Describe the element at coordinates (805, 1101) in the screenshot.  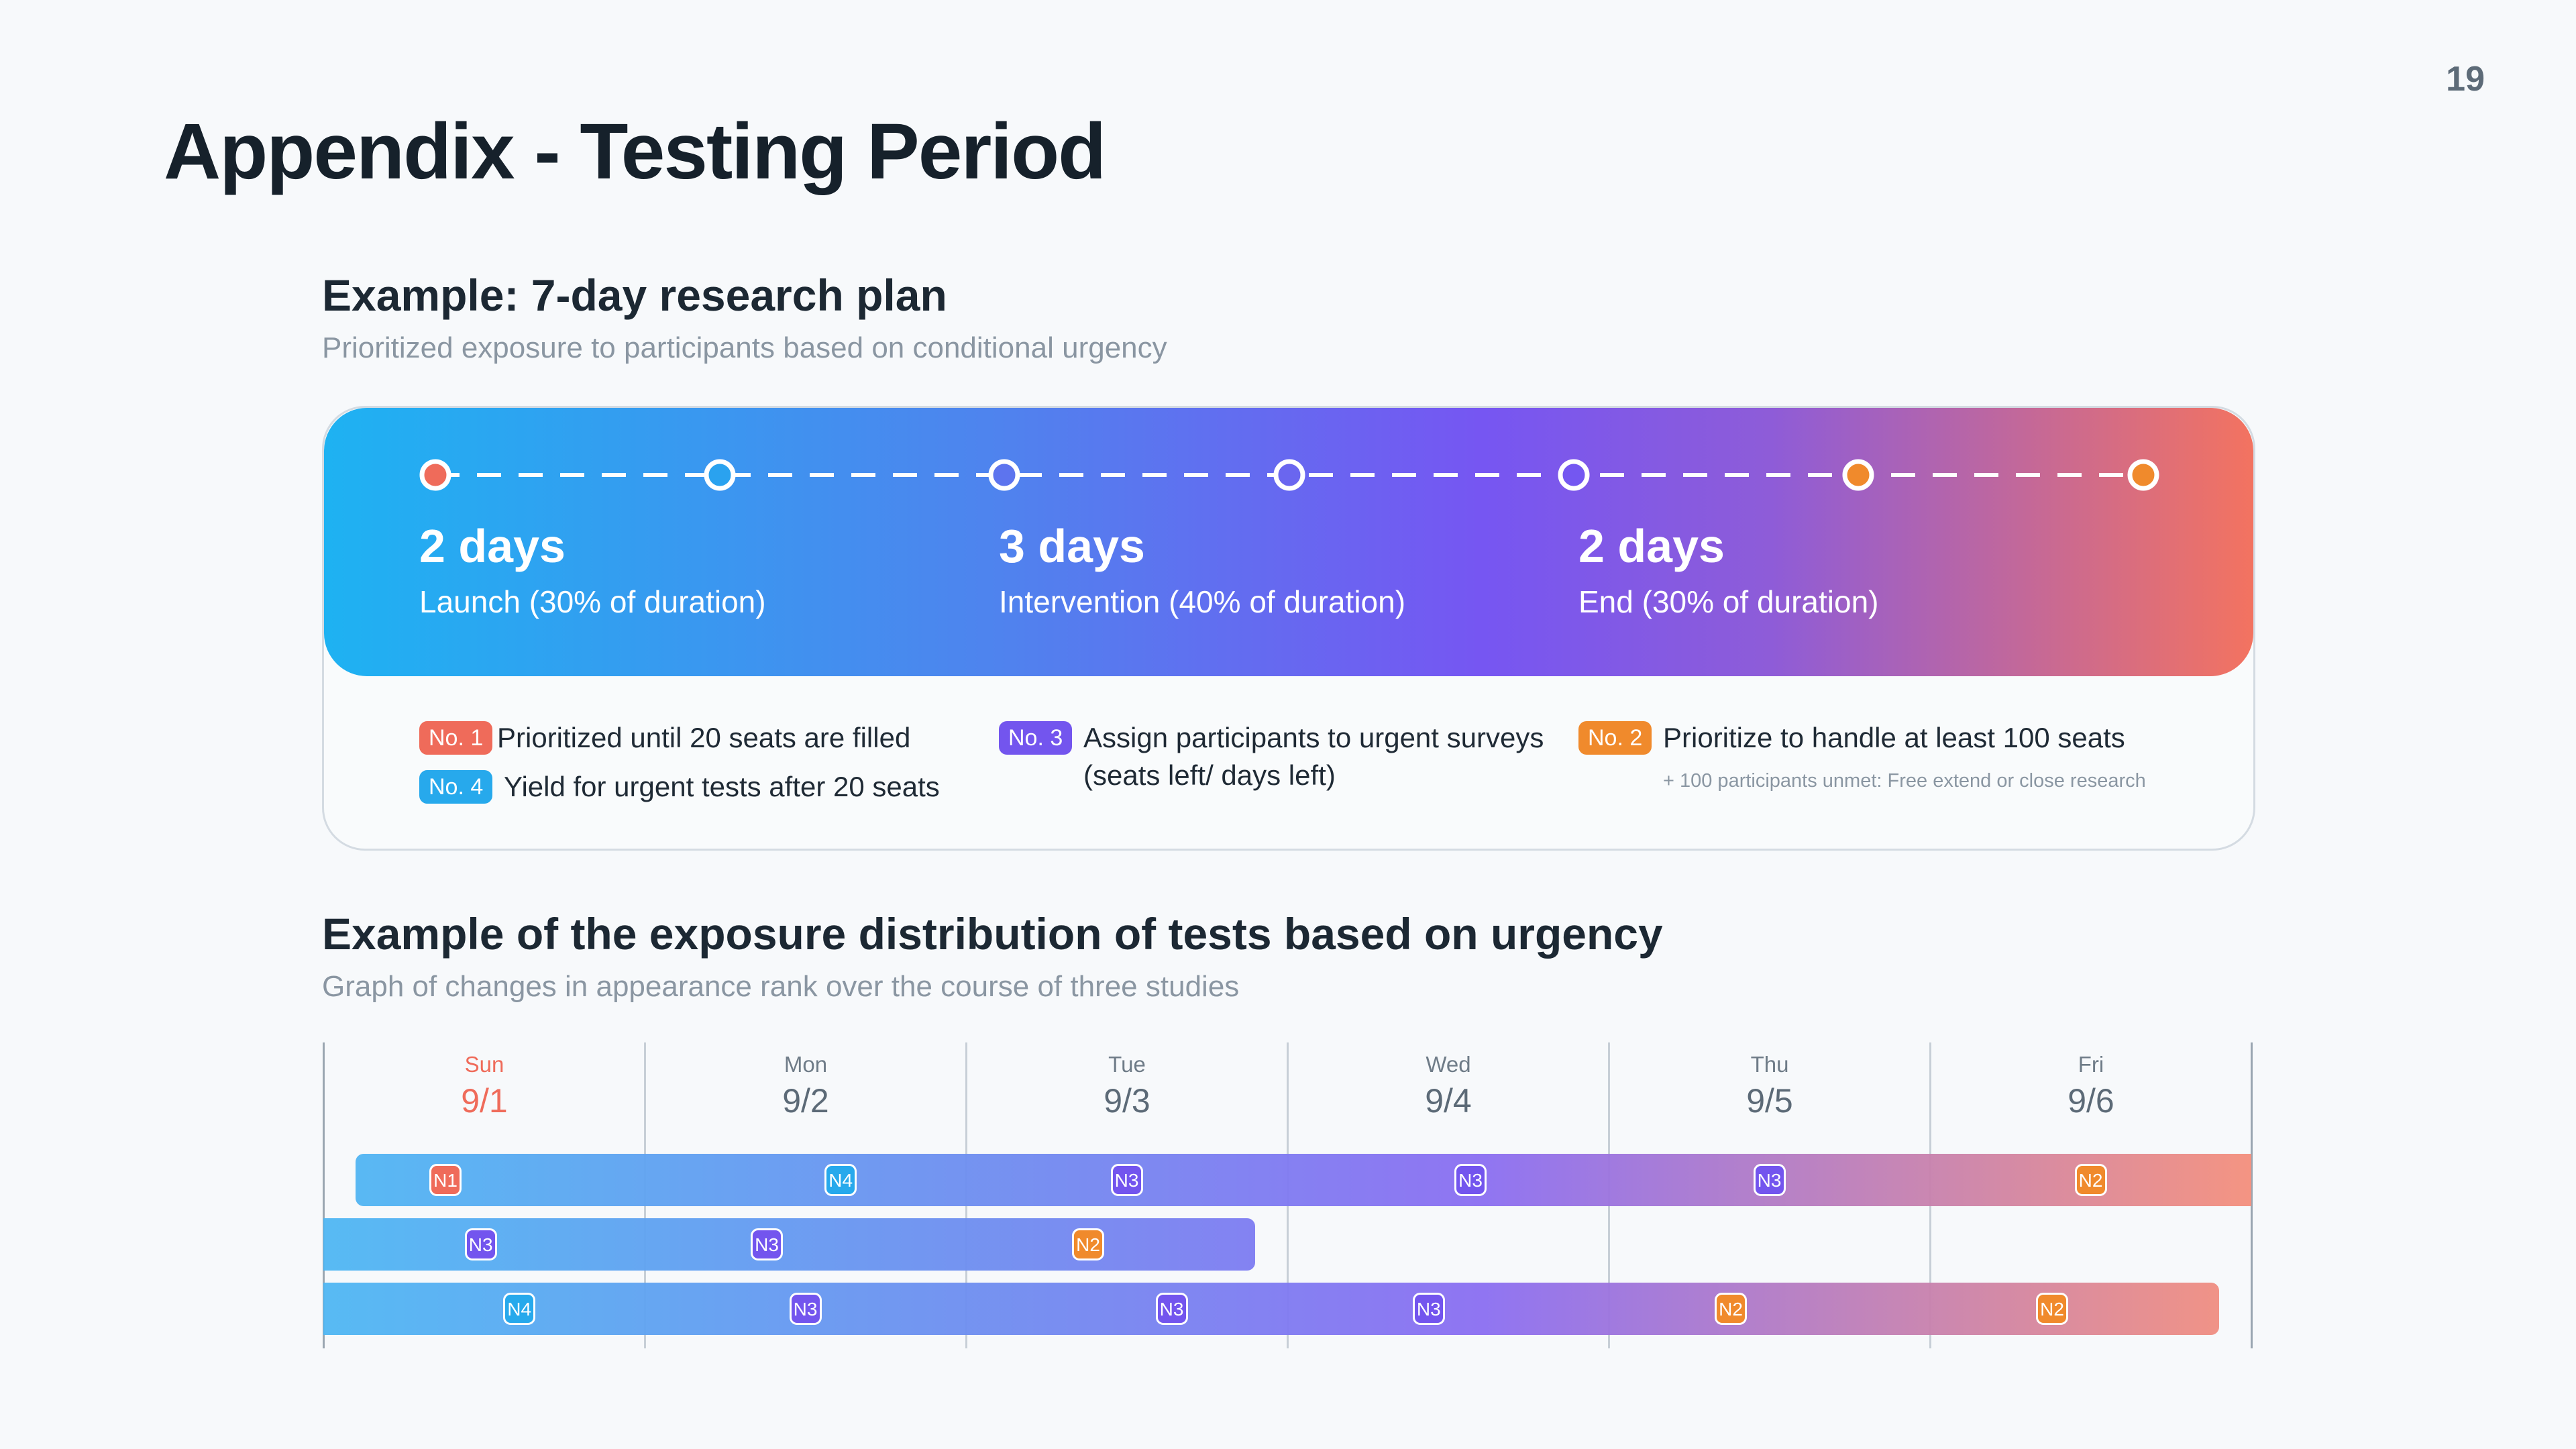
I see `day-date: 9/2` at that location.